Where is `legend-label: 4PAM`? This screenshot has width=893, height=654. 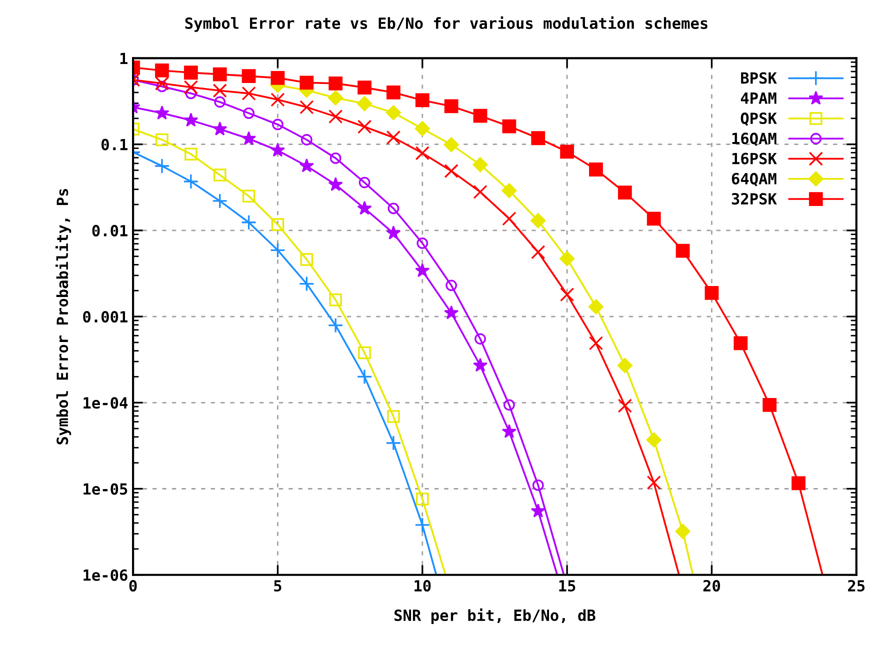 legend-label: 4PAM is located at coordinates (758, 98).